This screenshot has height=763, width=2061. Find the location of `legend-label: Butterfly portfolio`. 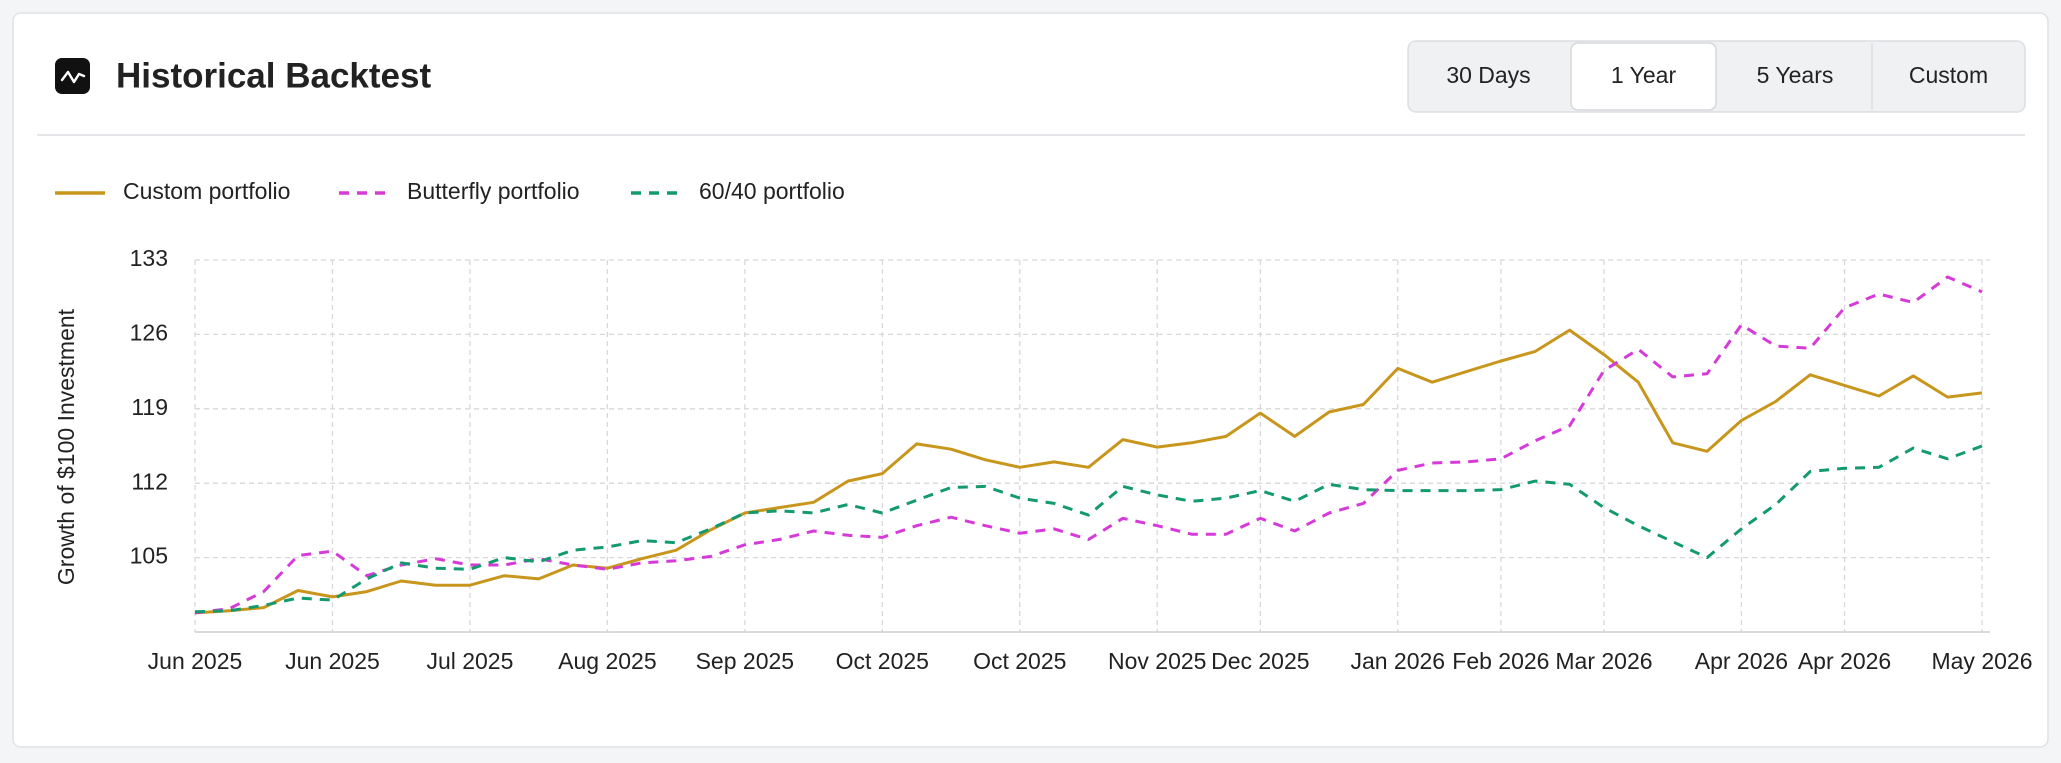

legend-label: Butterfly portfolio is located at coordinates (493, 191).